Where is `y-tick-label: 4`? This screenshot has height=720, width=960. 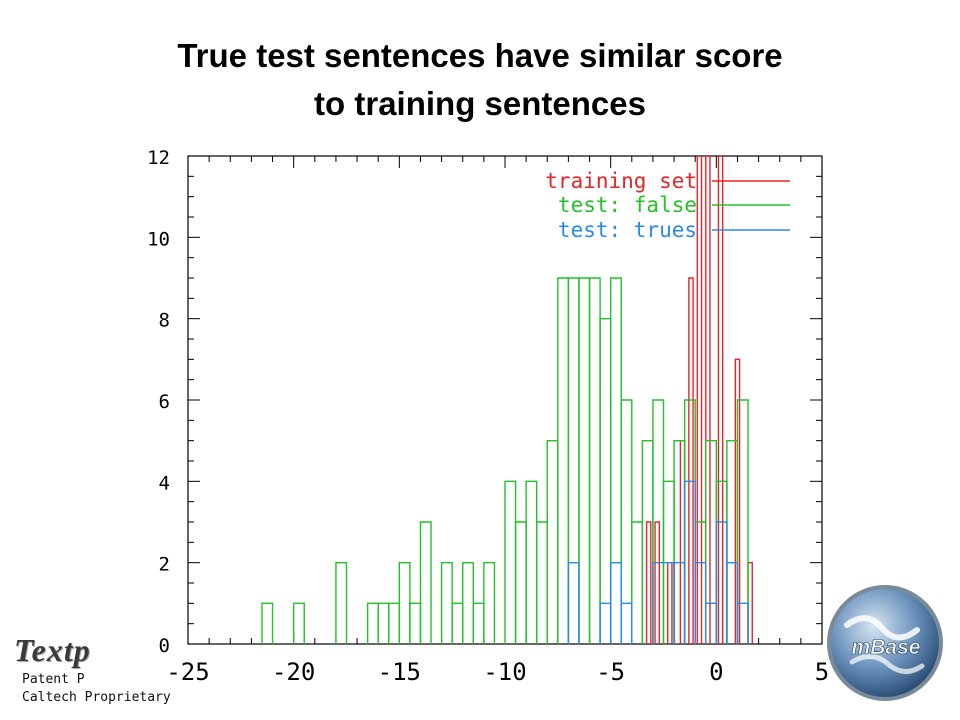 y-tick-label: 4 is located at coordinates (164, 483).